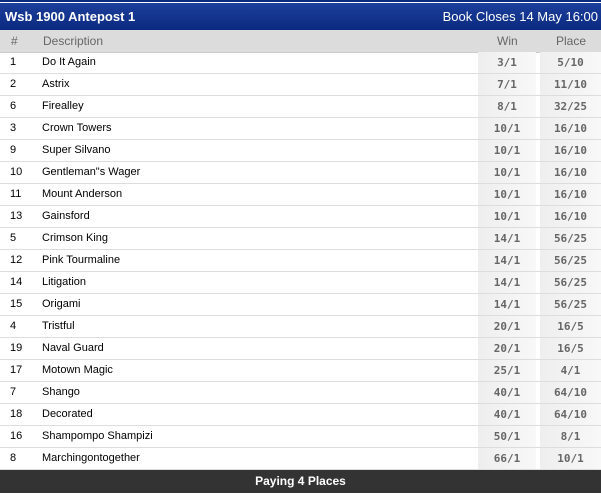 Image resolution: width=601 pixels, height=497 pixels. What do you see at coordinates (81, 260) in the screenshot?
I see `runner-name: Pink Tourmaline` at bounding box center [81, 260].